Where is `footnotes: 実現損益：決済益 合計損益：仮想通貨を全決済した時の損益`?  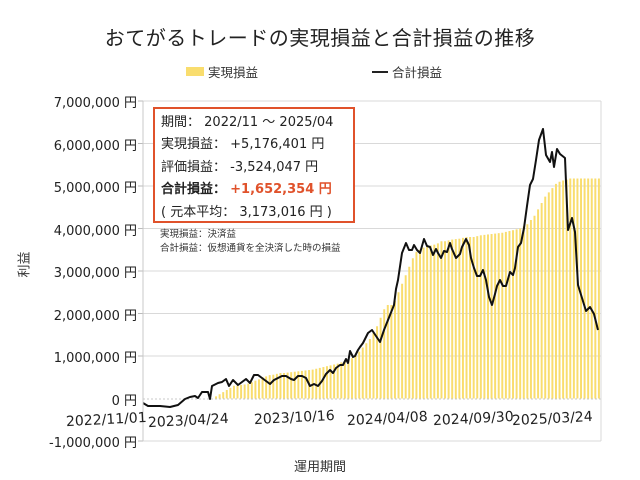 footnotes: 実現損益：決済益 合計損益：仮想通貨を全決済した時の損益 is located at coordinates (250, 242).